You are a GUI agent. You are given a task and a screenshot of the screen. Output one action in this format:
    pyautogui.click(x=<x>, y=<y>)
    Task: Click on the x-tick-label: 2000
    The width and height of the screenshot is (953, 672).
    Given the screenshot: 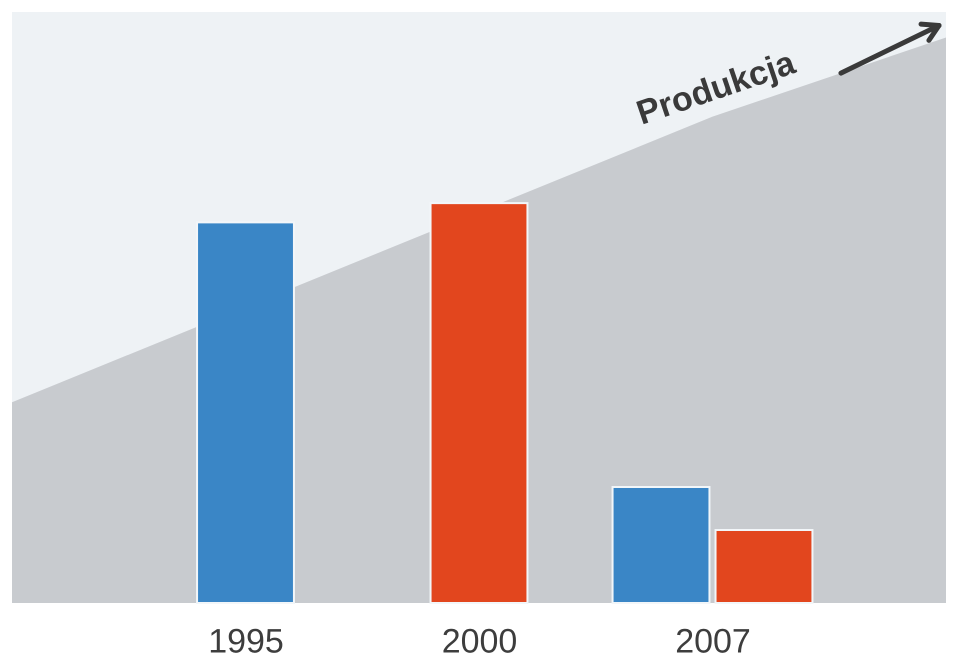 What is the action you would take?
    pyautogui.click(x=480, y=641)
    